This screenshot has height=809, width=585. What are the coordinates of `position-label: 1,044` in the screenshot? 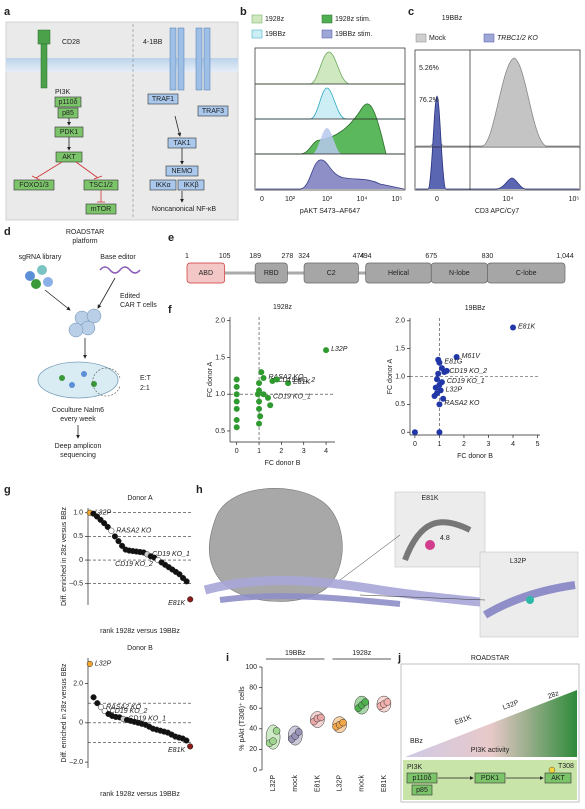 It's located at (565, 256).